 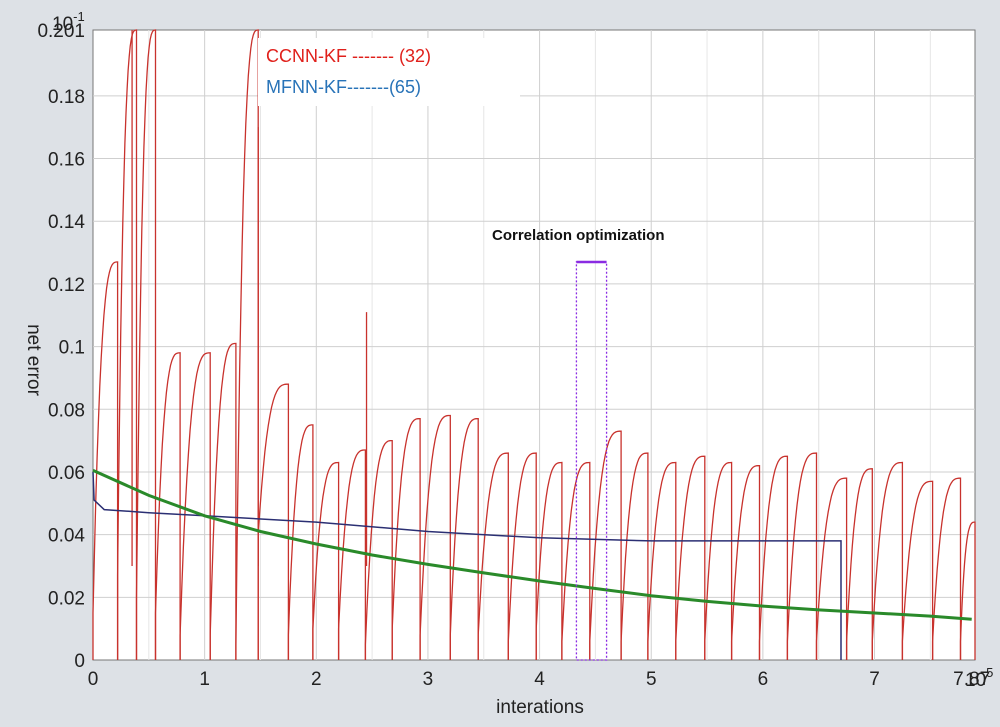 What do you see at coordinates (763, 679) in the screenshot?
I see `x-tick-label: 6` at bounding box center [763, 679].